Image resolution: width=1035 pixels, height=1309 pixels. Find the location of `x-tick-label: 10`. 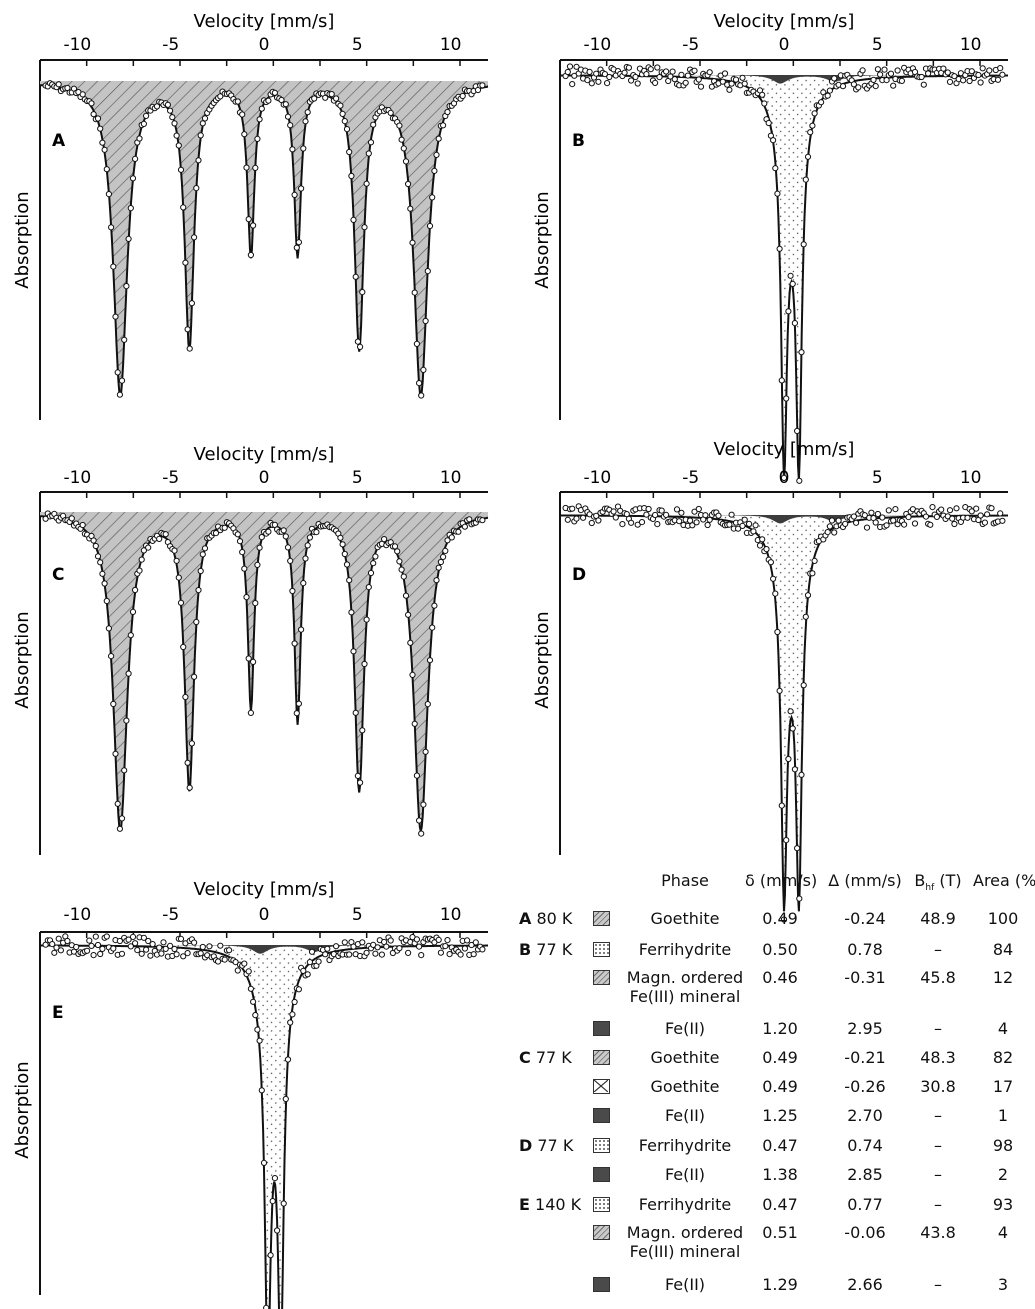

x-tick-label: 10 is located at coordinates (451, 45).